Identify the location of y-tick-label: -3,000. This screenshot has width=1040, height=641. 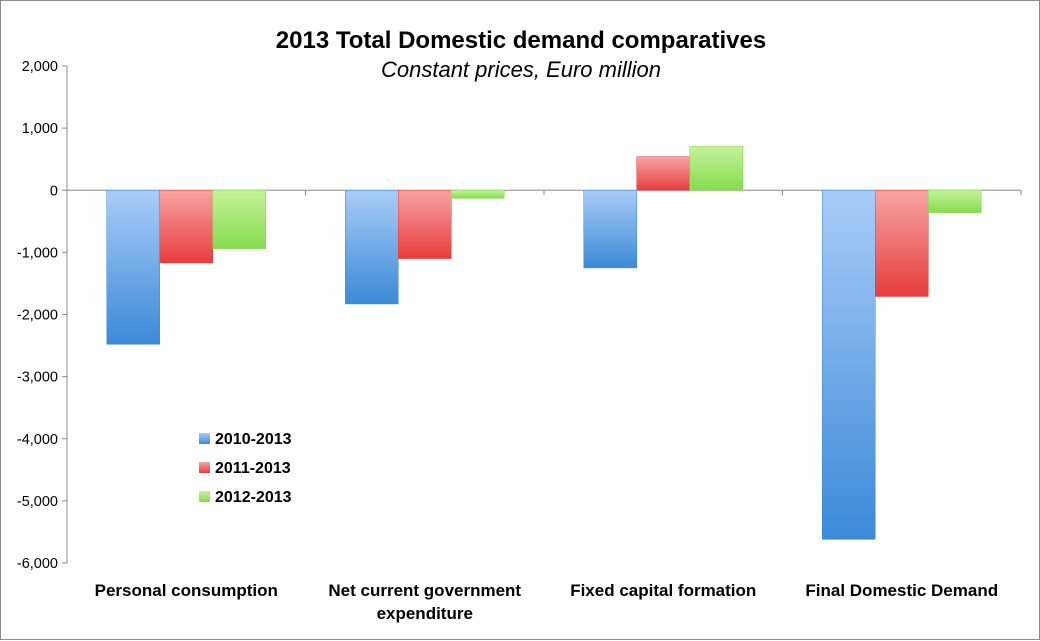
(37, 378).